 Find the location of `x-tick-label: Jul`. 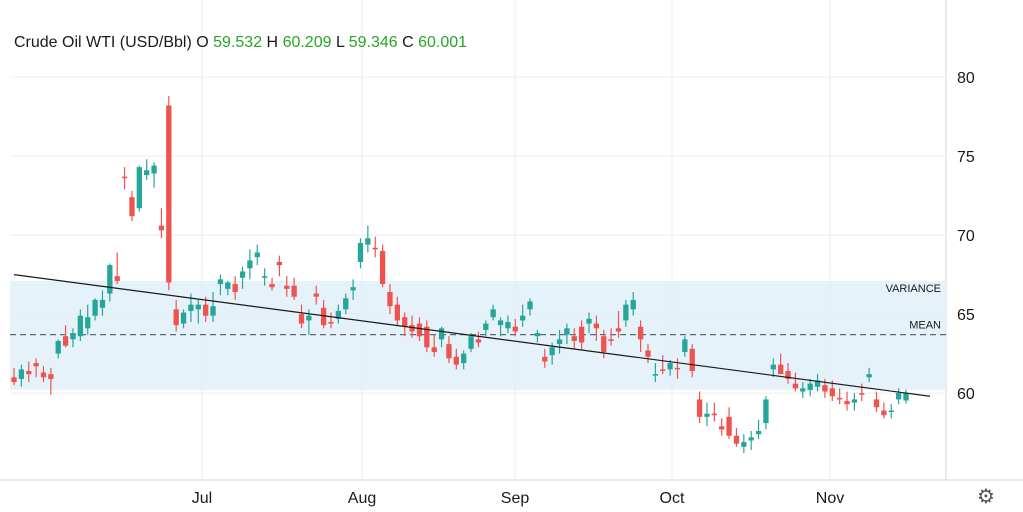

x-tick-label: Jul is located at coordinates (202, 498).